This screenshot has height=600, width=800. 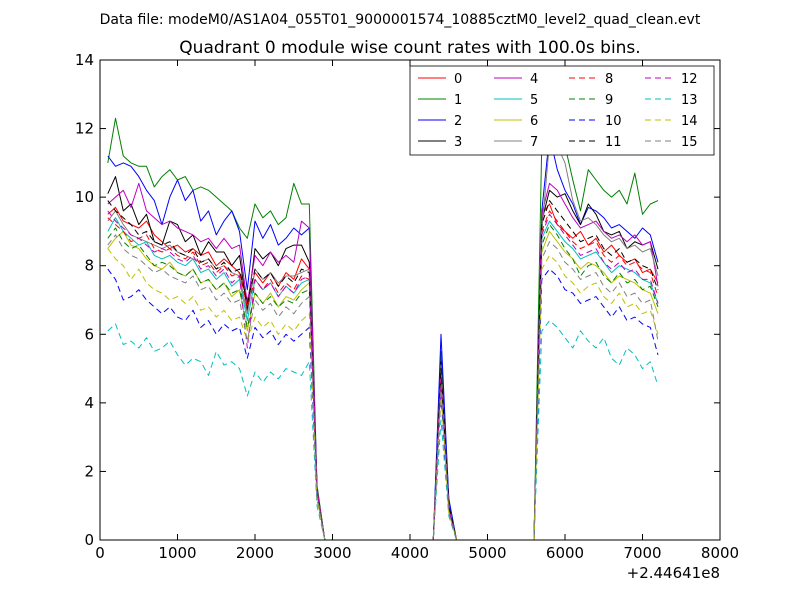 What do you see at coordinates (613, 121) in the screenshot?
I see `legend-label-10: 10` at bounding box center [613, 121].